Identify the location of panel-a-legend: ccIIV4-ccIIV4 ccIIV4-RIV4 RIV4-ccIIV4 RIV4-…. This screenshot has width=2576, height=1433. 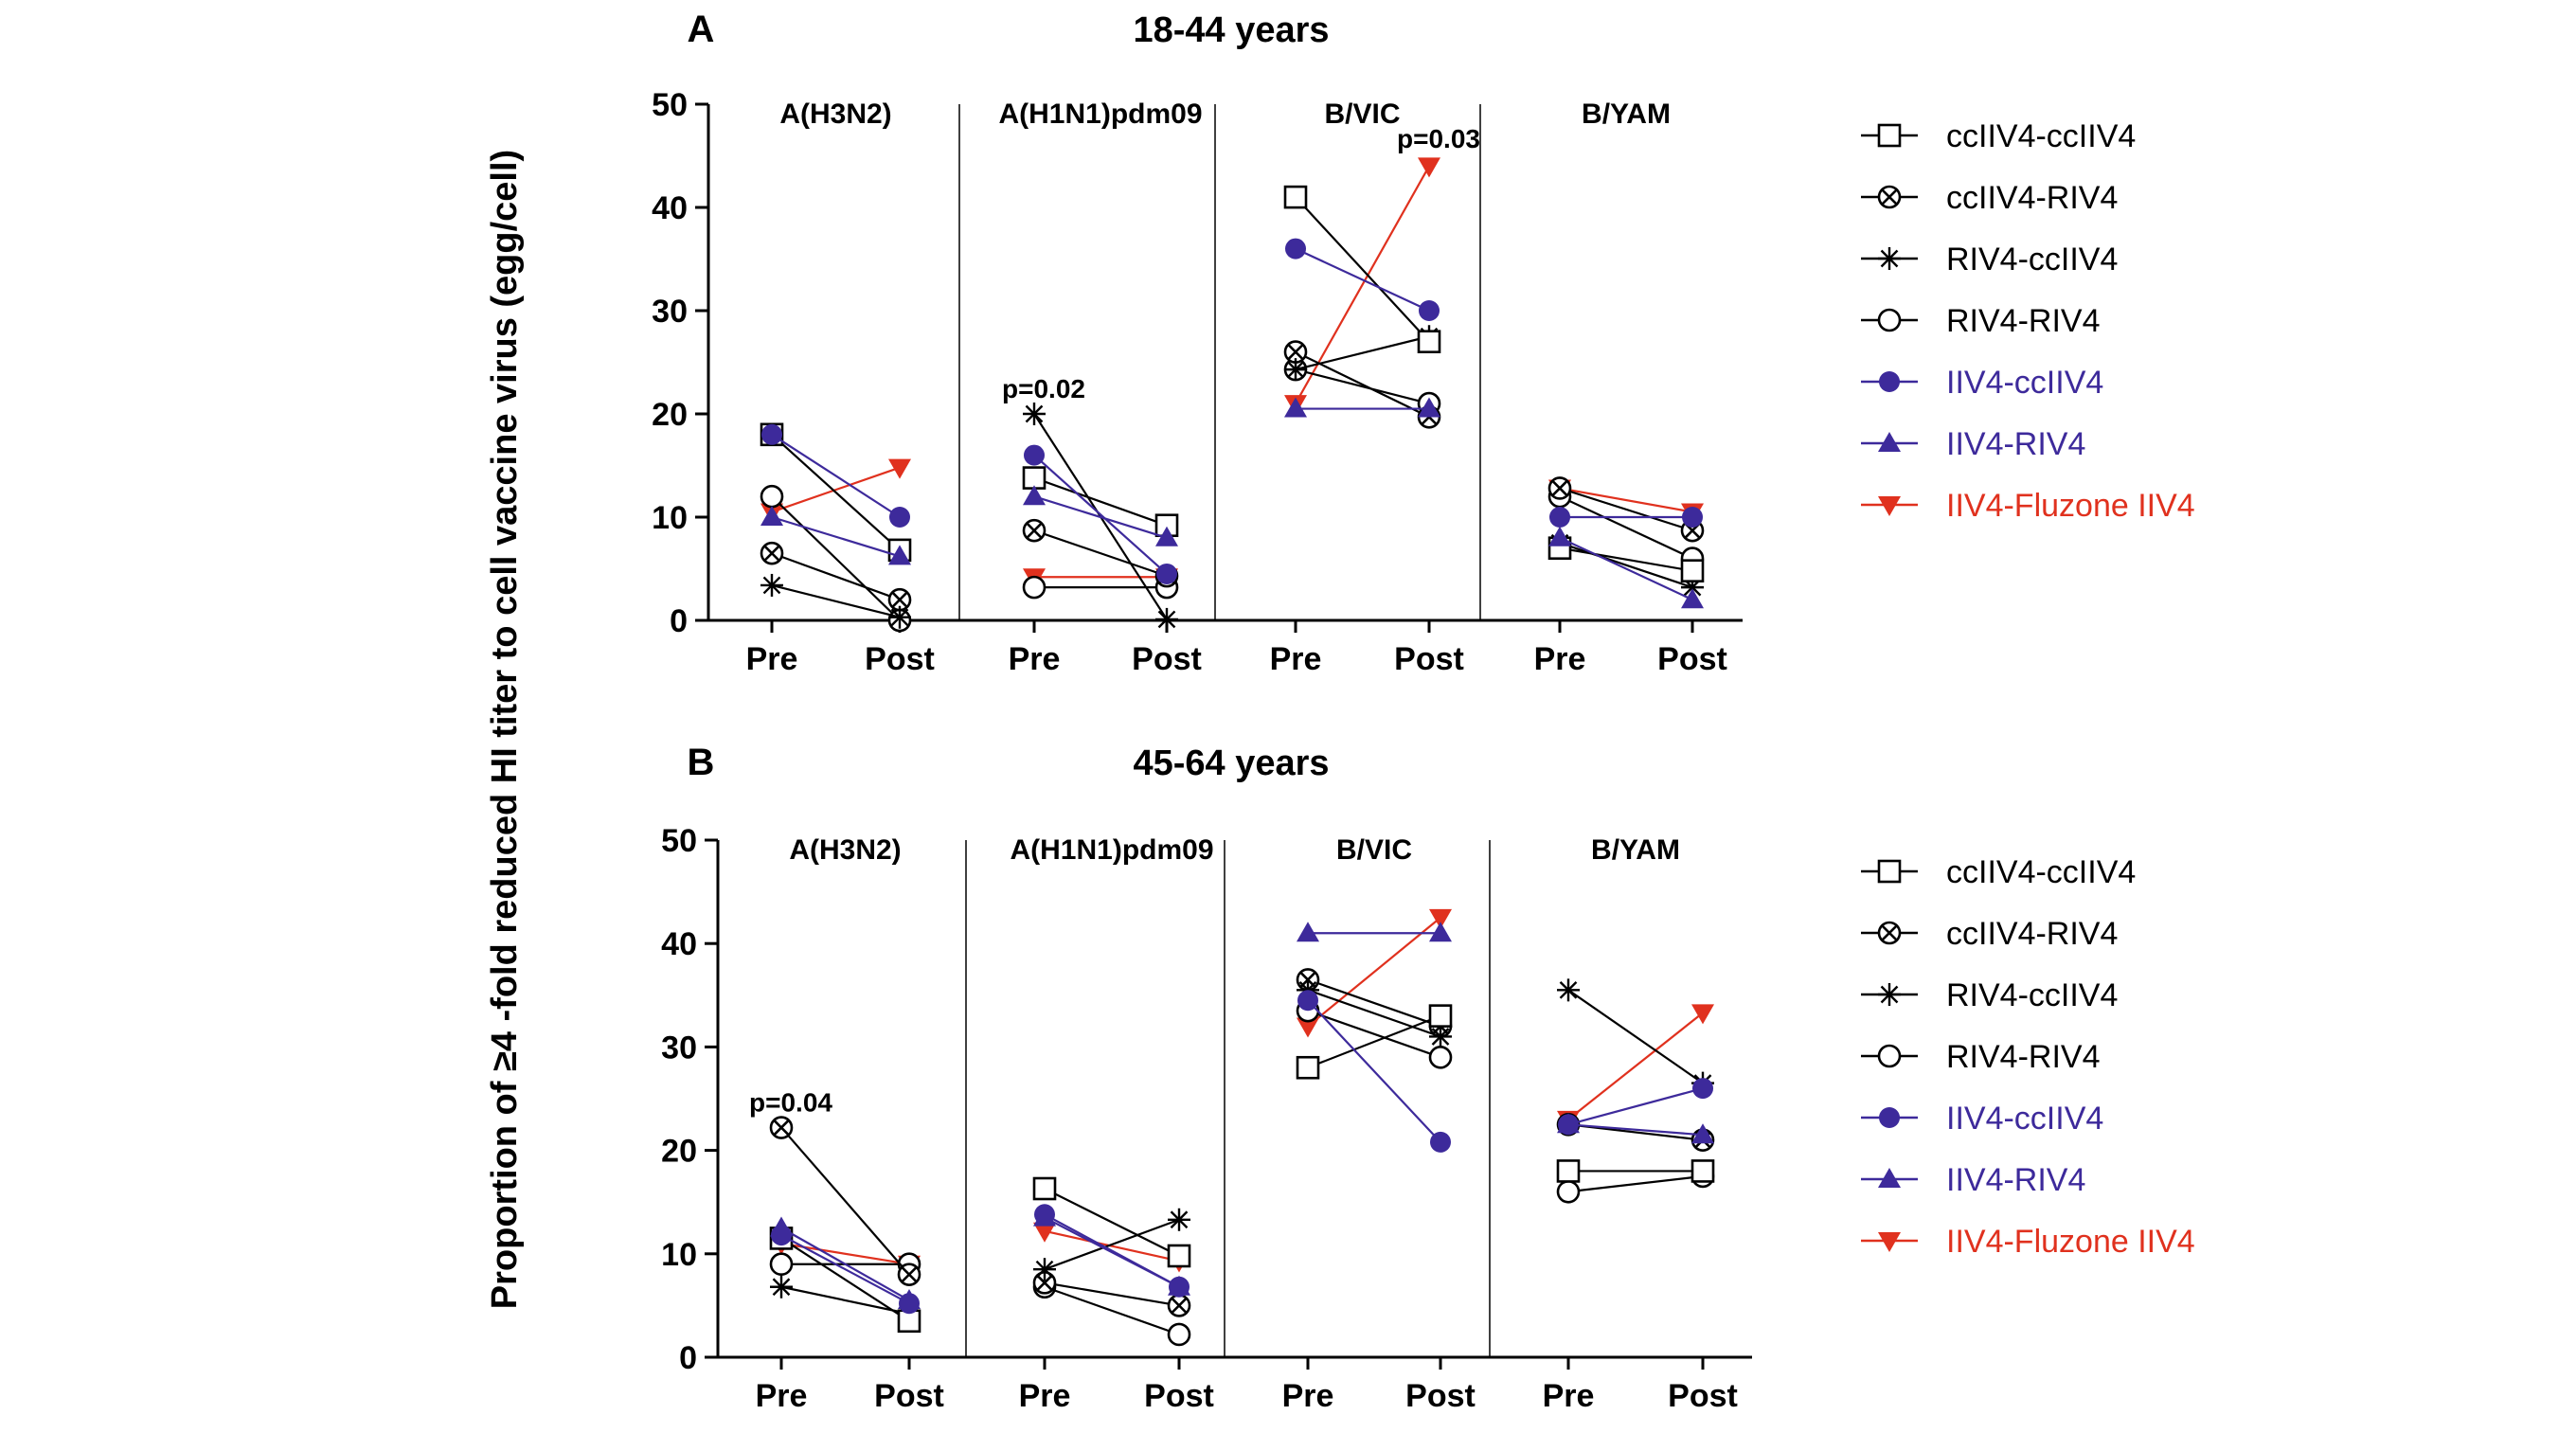
(2028, 321).